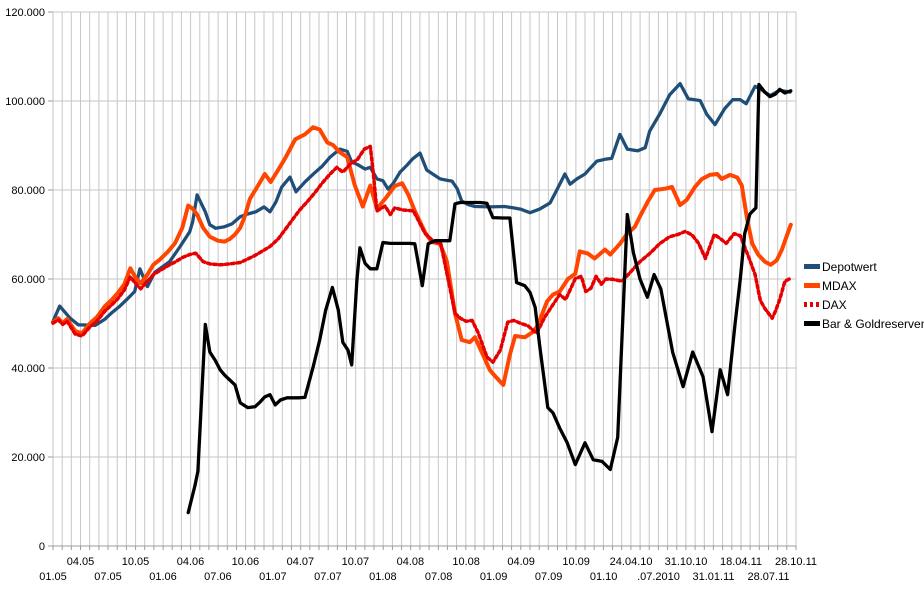  What do you see at coordinates (81, 562) in the screenshot?
I see `x-axis-tick-label: 04.05` at bounding box center [81, 562].